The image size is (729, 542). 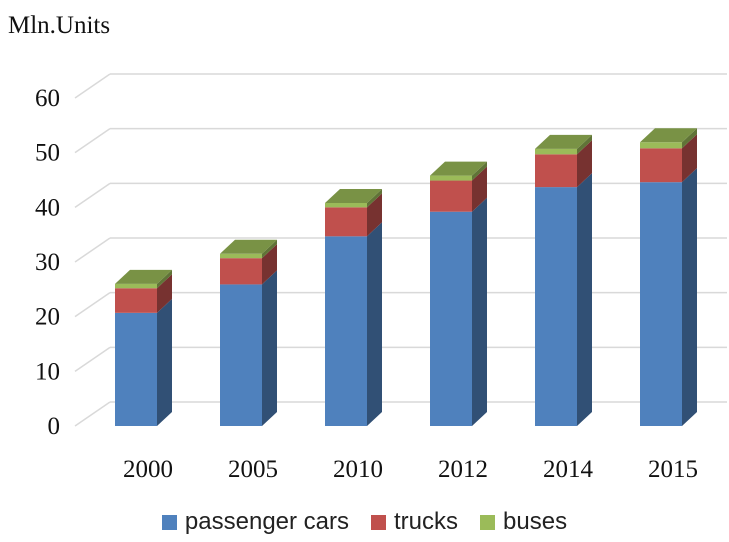 What do you see at coordinates (535, 521) in the screenshot?
I see `legend-label-buses: buses` at bounding box center [535, 521].